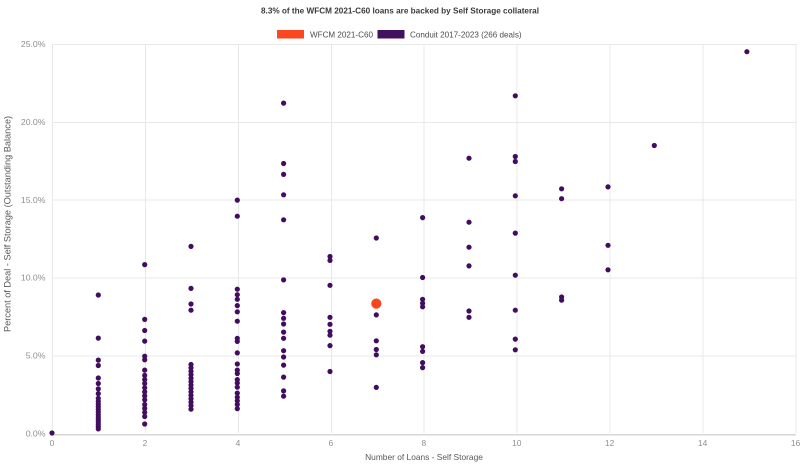 Image resolution: width=800 pixels, height=467 pixels. Describe the element at coordinates (466, 34) in the screenshot. I see `svg-text: Conduit 2017-2023 (266 deals)` at that location.